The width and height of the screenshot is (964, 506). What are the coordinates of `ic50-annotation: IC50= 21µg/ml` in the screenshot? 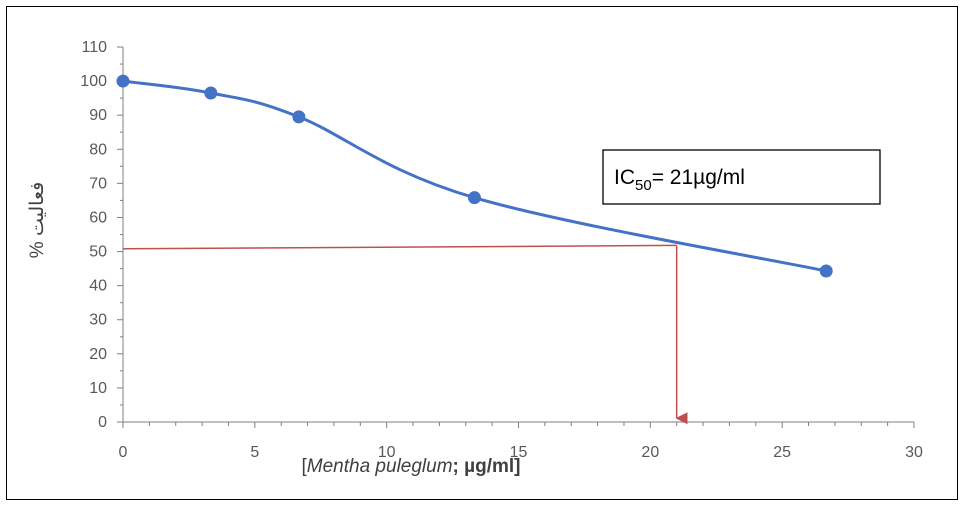 It's located at (741, 177).